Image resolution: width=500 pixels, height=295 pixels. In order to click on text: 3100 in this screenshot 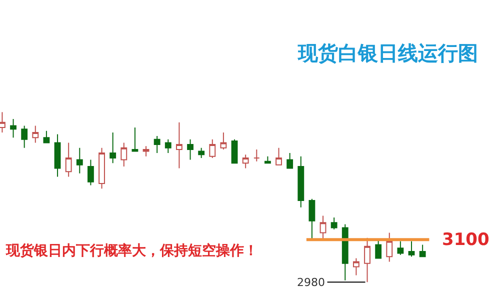, I will do `click(466, 240)`.